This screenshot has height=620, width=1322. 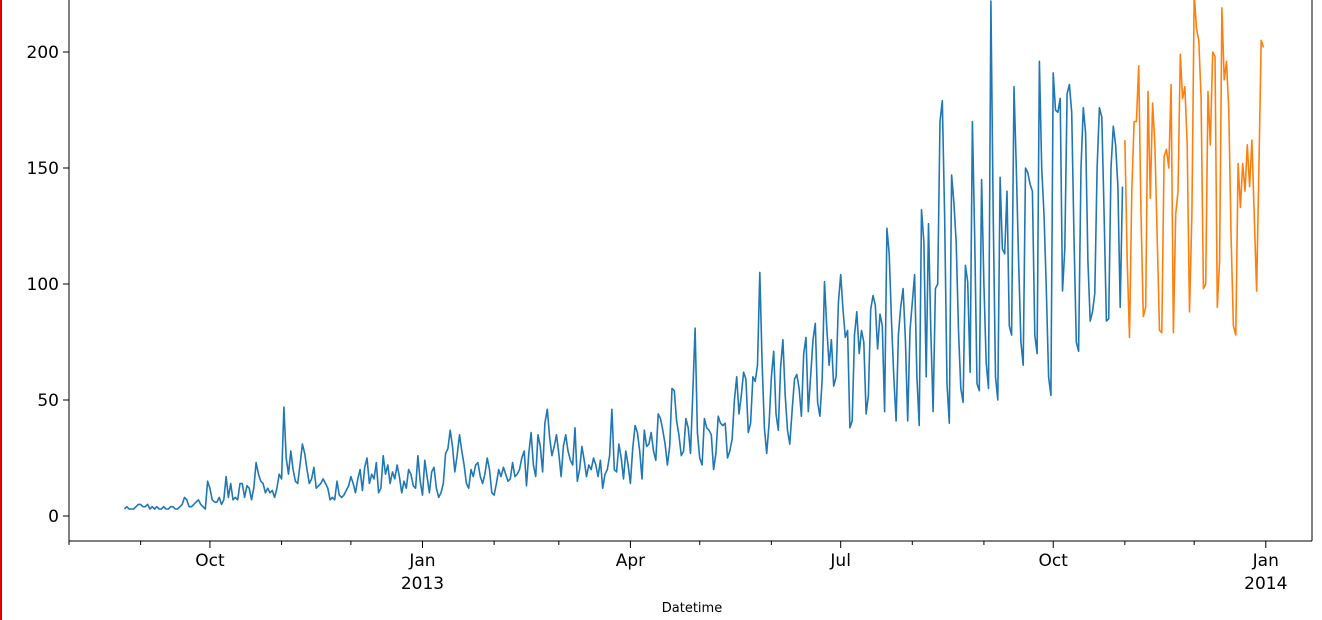 I want to click on y-tick-label: 150, so click(x=43, y=169).